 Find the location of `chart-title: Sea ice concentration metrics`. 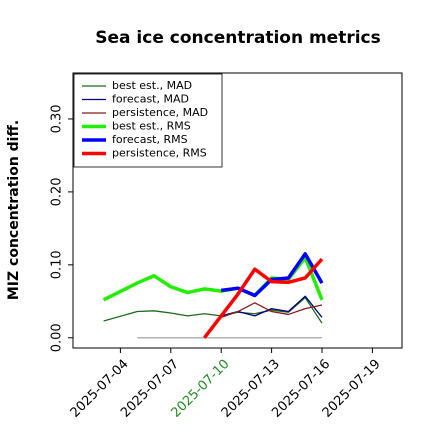

chart-title: Sea ice concentration metrics is located at coordinates (238, 38).